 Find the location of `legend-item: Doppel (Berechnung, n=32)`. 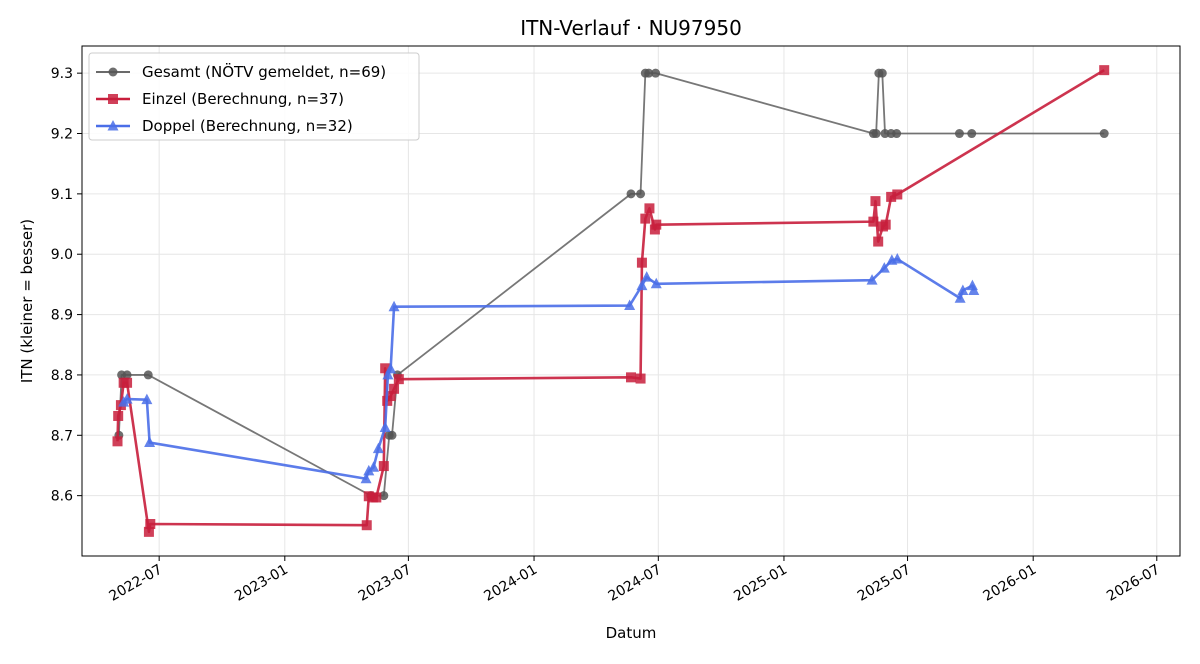

legend-item: Doppel (Berechnung, n=32) is located at coordinates (224, 126).